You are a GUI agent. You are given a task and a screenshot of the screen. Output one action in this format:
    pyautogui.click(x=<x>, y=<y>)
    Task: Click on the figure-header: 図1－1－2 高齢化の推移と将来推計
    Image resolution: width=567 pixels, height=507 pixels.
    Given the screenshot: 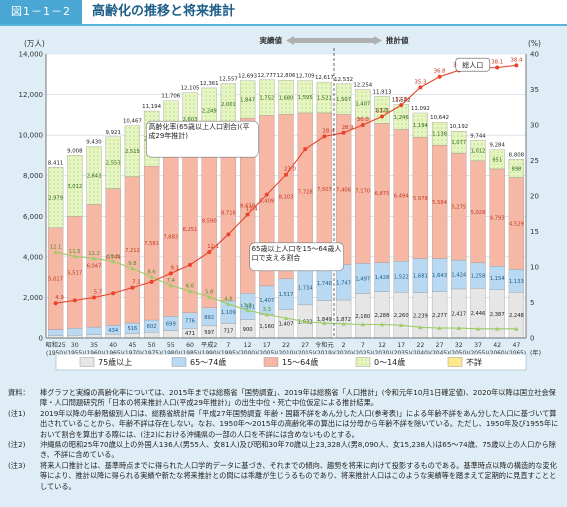 What is the action you would take?
    pyautogui.click(x=283, y=13)
    